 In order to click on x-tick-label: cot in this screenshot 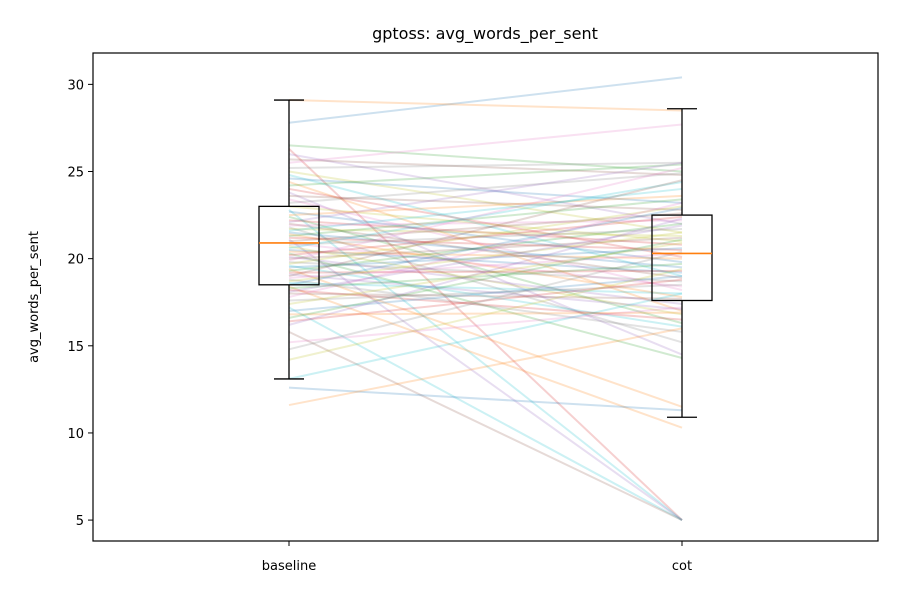, I will do `click(682, 566)`.